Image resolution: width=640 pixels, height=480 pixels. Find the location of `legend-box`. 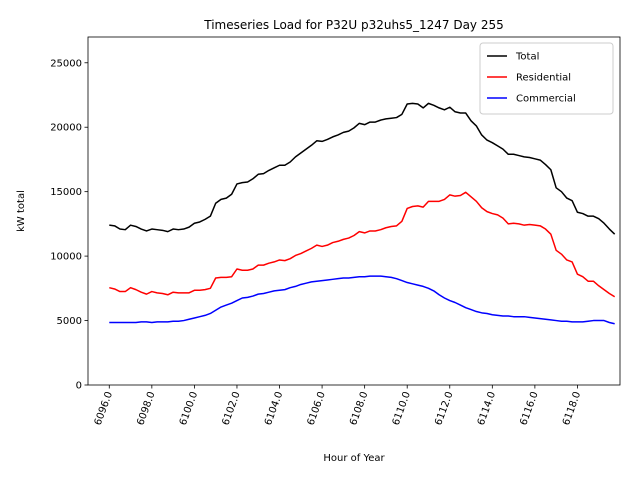

legend-box is located at coordinates (546, 78).